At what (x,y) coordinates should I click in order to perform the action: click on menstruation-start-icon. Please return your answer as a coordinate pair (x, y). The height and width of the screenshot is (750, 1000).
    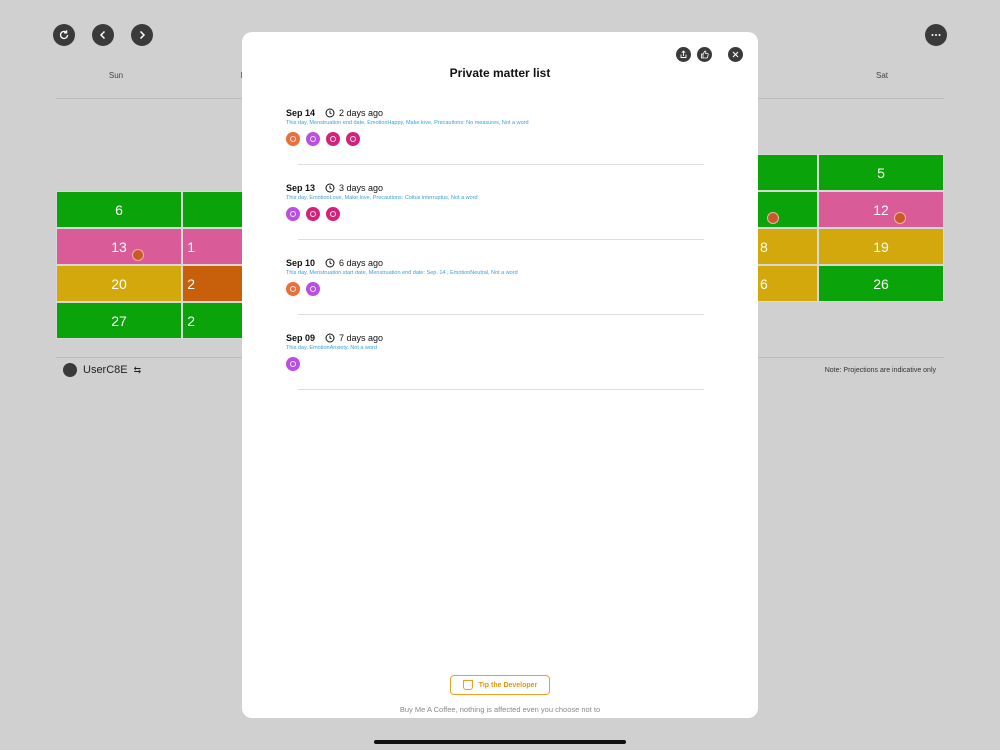
    Looking at the image, I should click on (293, 289).